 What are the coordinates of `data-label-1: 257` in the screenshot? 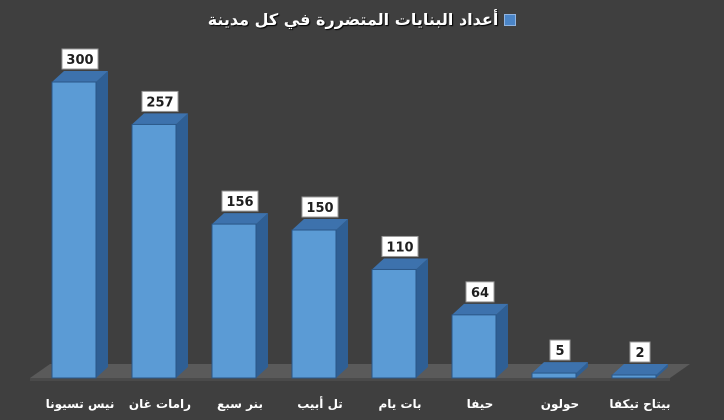 It's located at (159, 102).